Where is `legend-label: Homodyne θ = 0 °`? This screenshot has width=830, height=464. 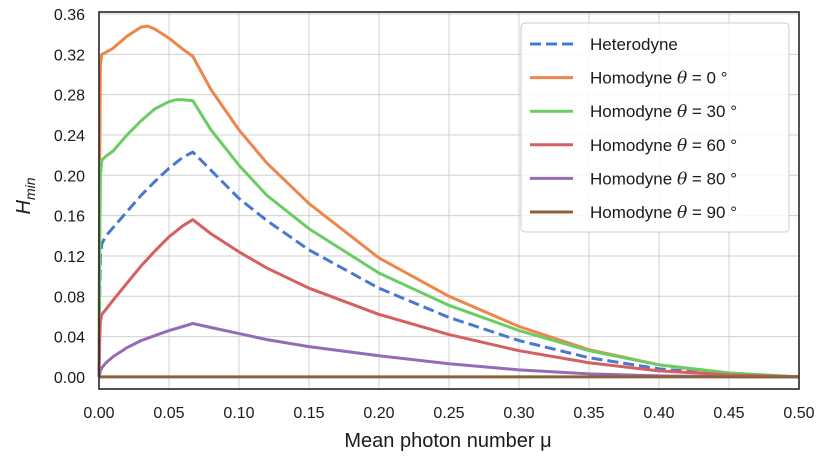
legend-label: Homodyne θ = 0 ° is located at coordinates (659, 79).